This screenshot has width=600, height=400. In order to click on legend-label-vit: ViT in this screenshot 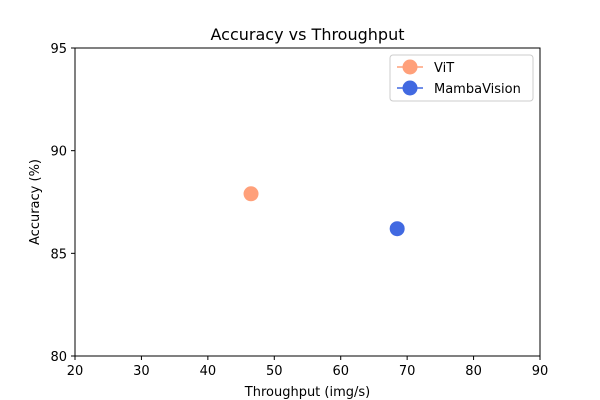, I will do `click(444, 68)`.